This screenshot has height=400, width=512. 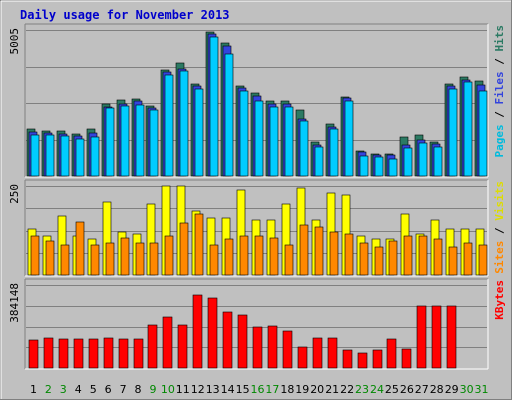 I want to click on x-tick-label-18: 18, so click(x=287, y=389).